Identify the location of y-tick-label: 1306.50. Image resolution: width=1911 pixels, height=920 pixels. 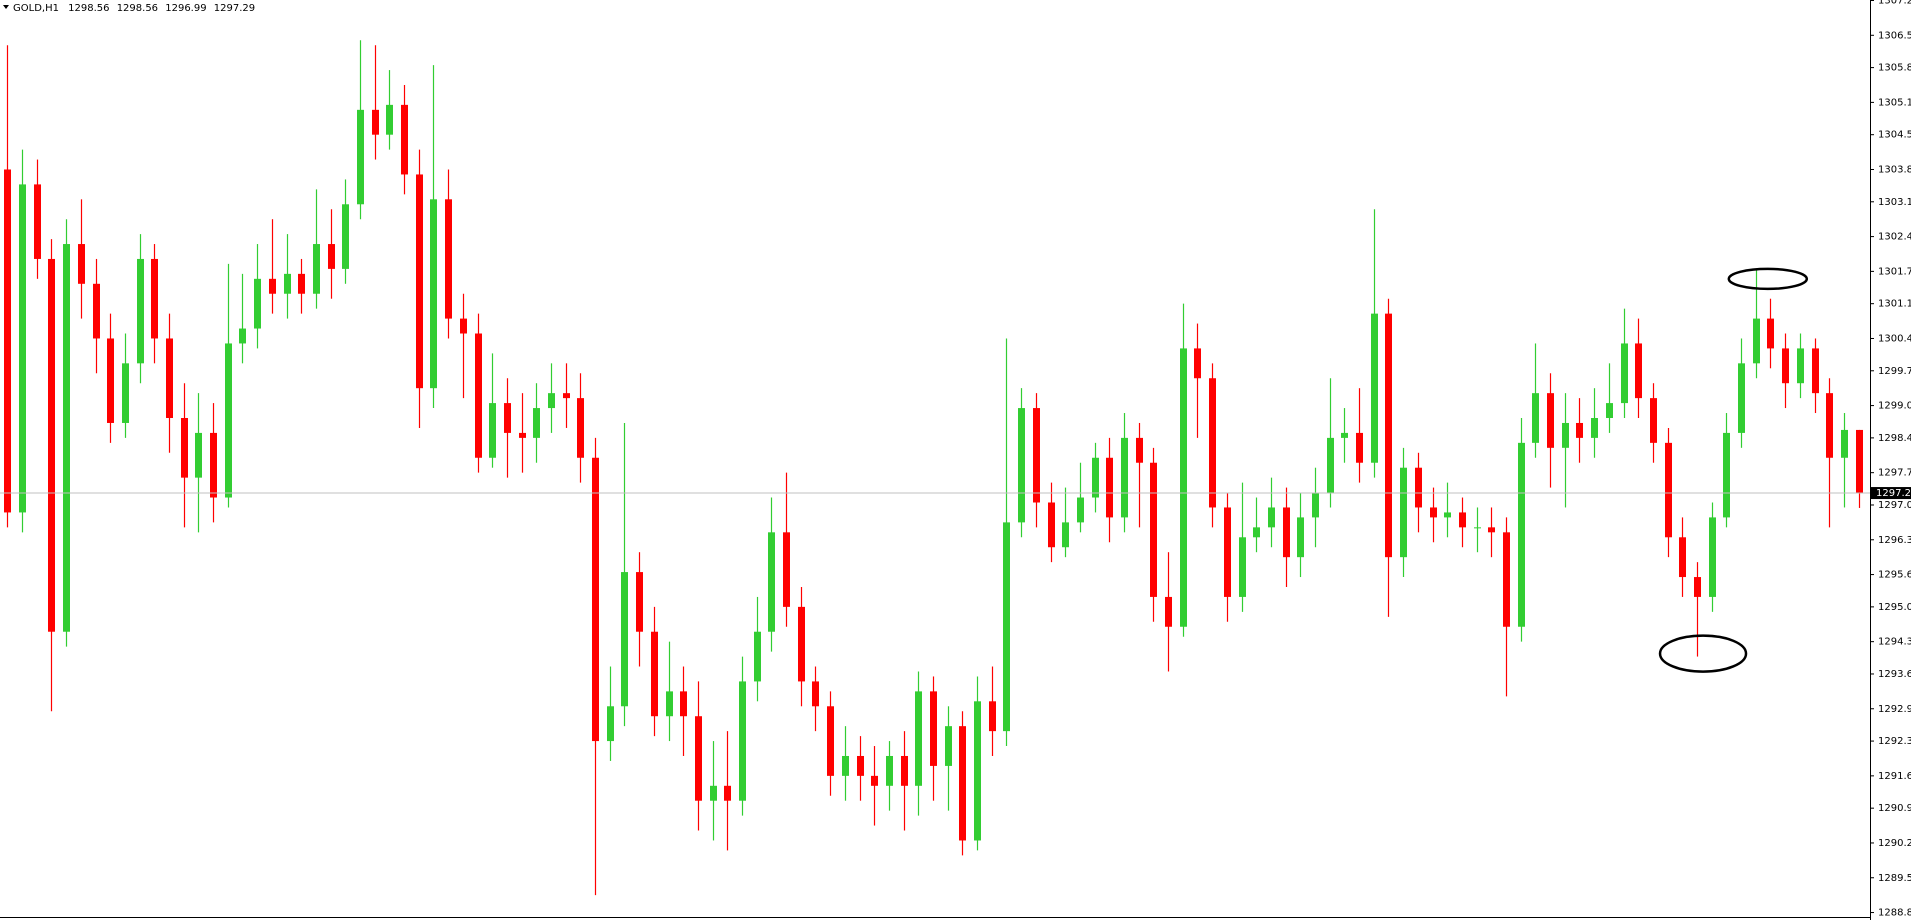
(1894, 35).